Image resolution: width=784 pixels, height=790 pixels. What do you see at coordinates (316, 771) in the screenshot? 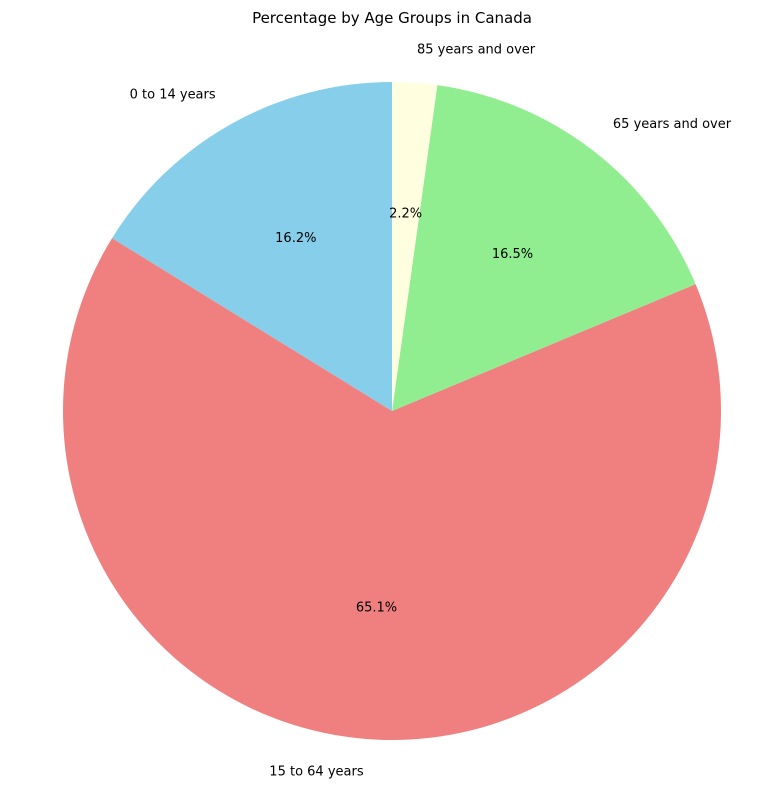
I see `slice-label-15-to-64-years: 15 to 64 years` at bounding box center [316, 771].